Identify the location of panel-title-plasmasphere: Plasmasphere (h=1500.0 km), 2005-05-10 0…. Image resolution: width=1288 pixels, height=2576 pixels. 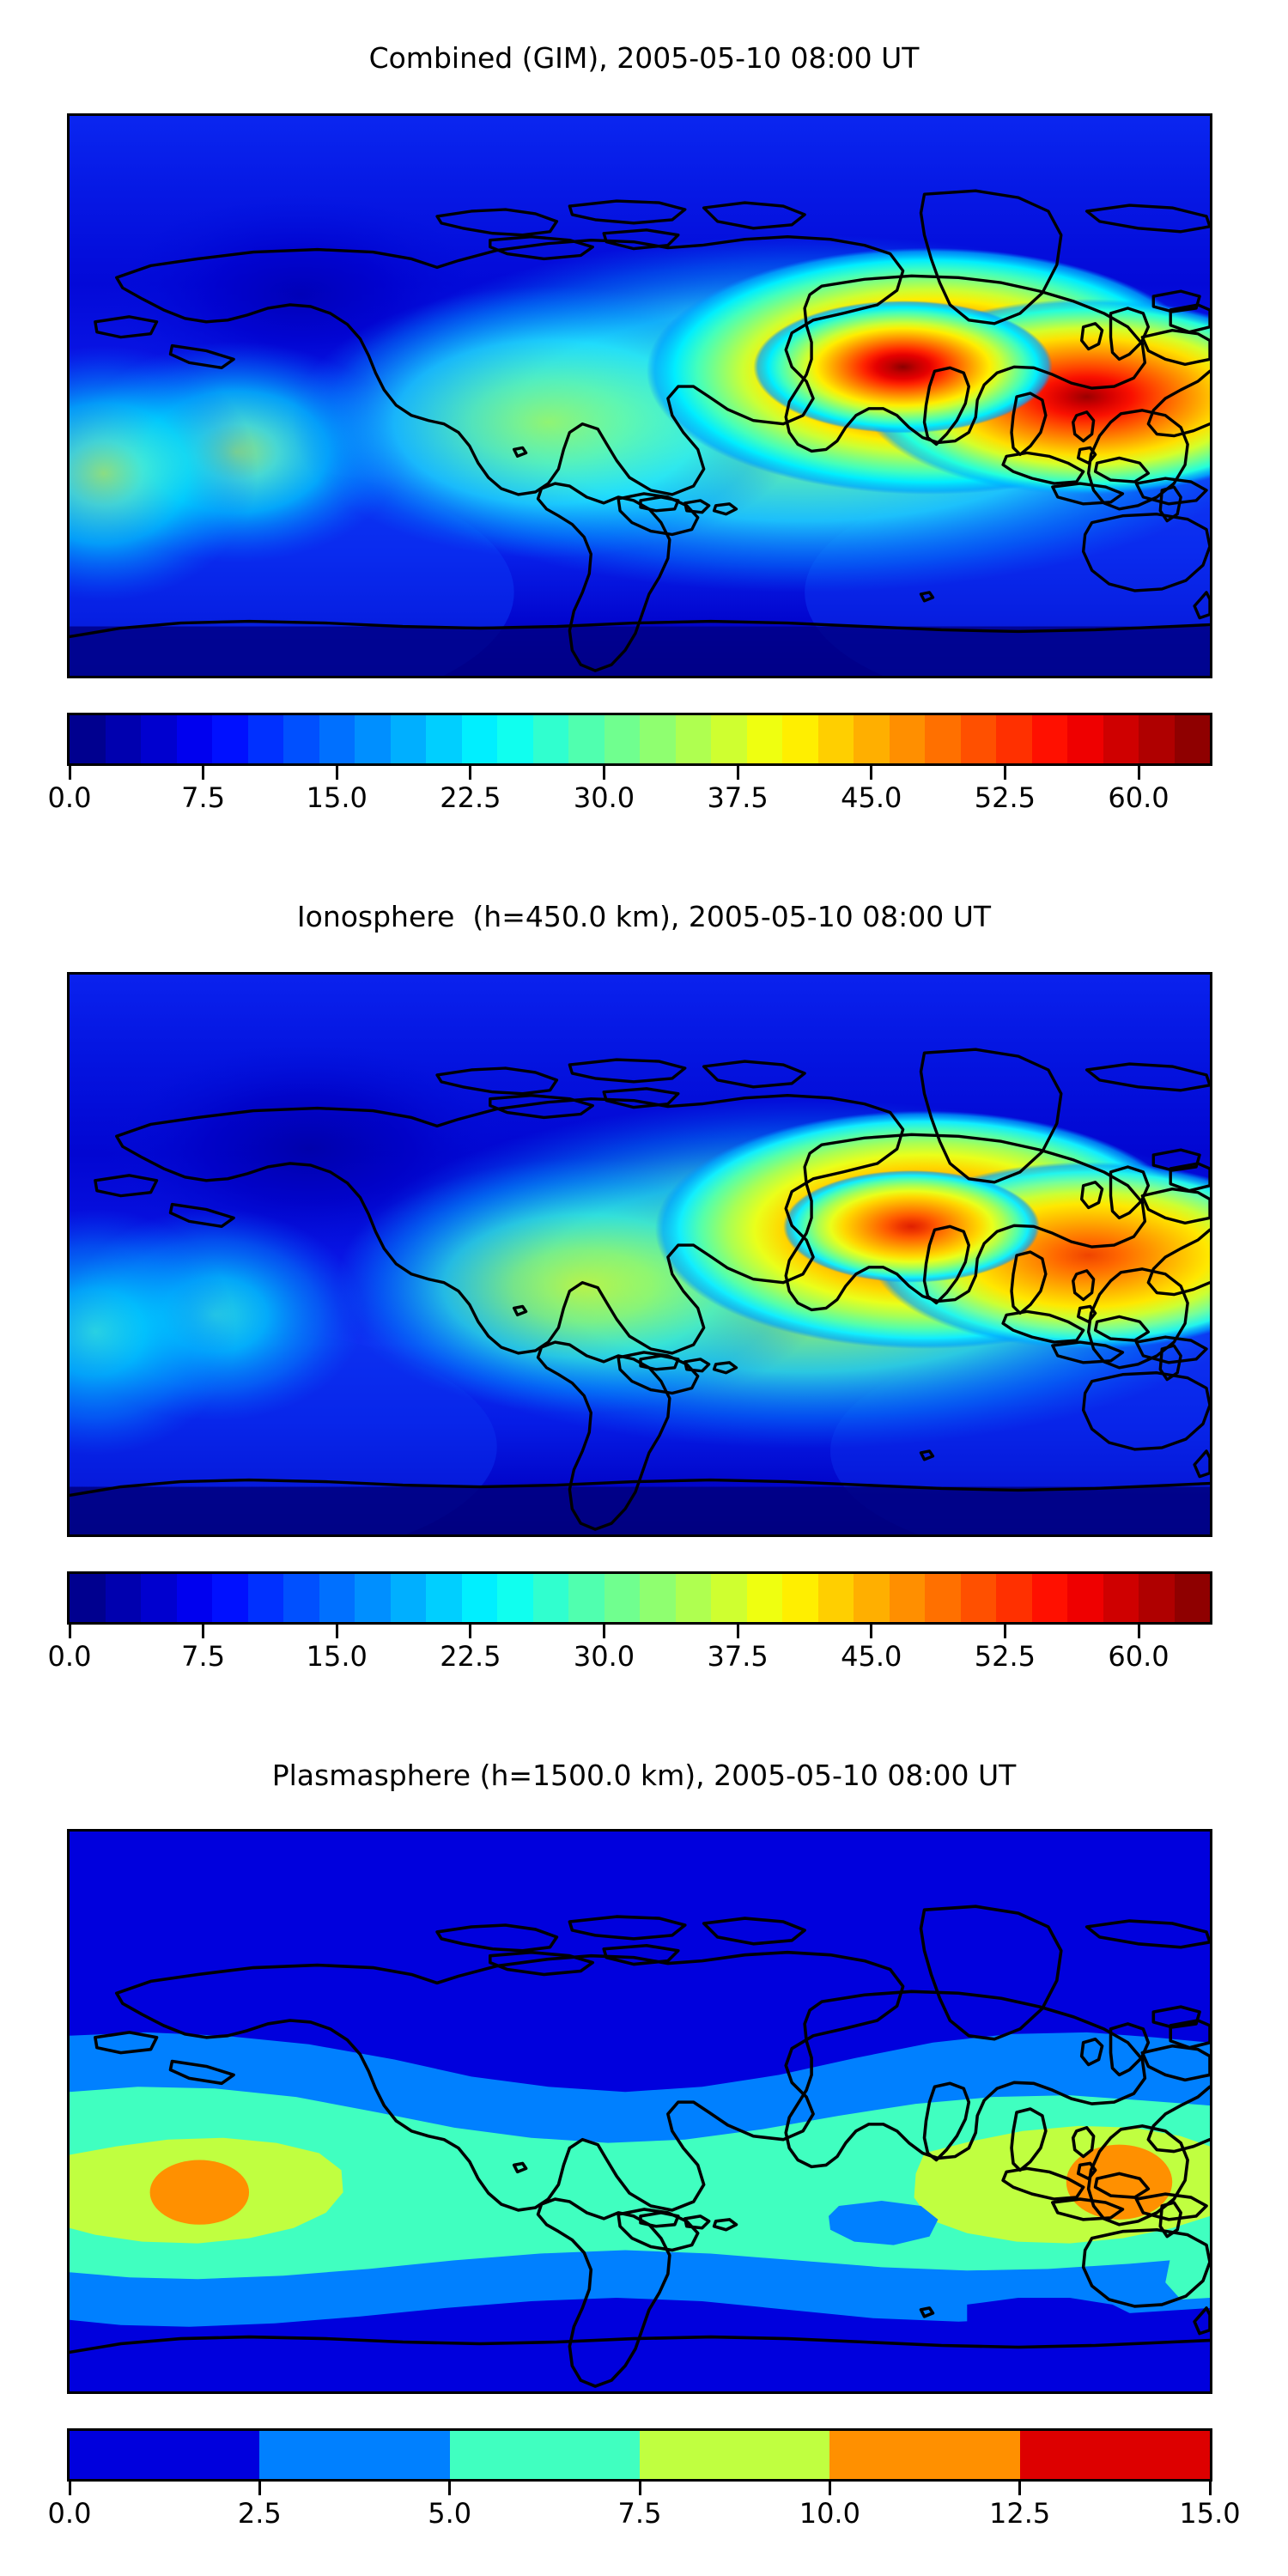
(644, 1776).